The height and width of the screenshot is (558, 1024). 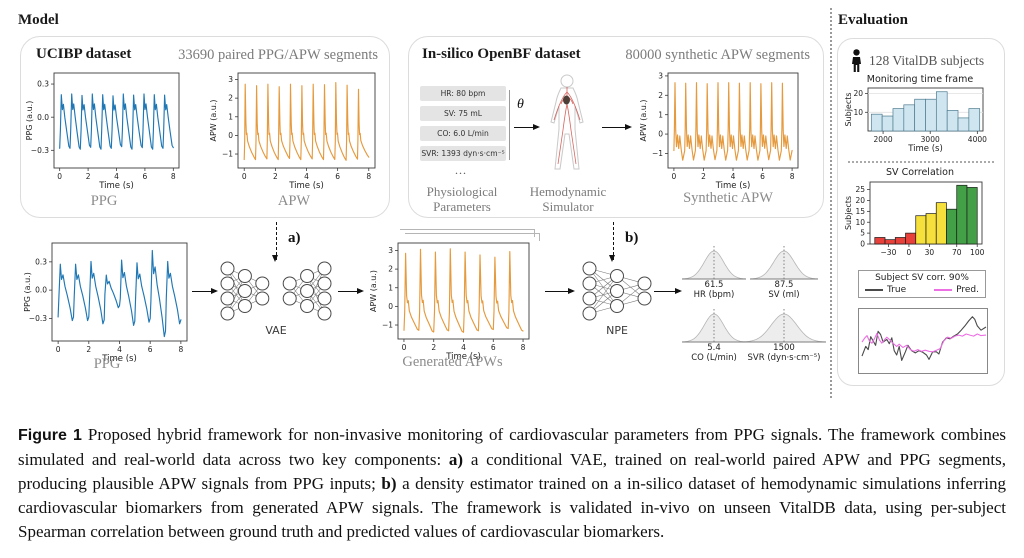 What do you see at coordinates (227, 154) in the screenshot?
I see `svg-text: −1` at bounding box center [227, 154].